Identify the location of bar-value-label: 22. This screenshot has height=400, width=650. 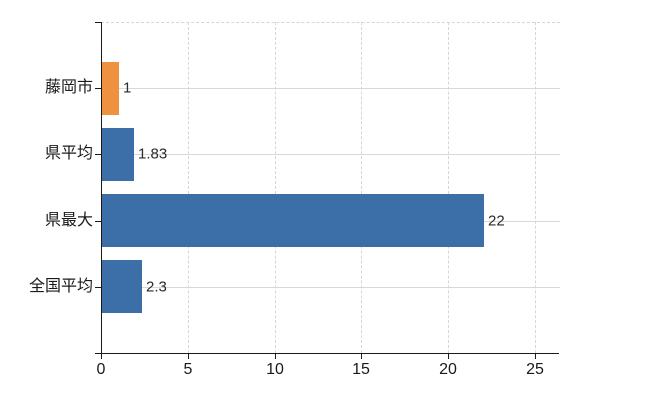
(496, 221).